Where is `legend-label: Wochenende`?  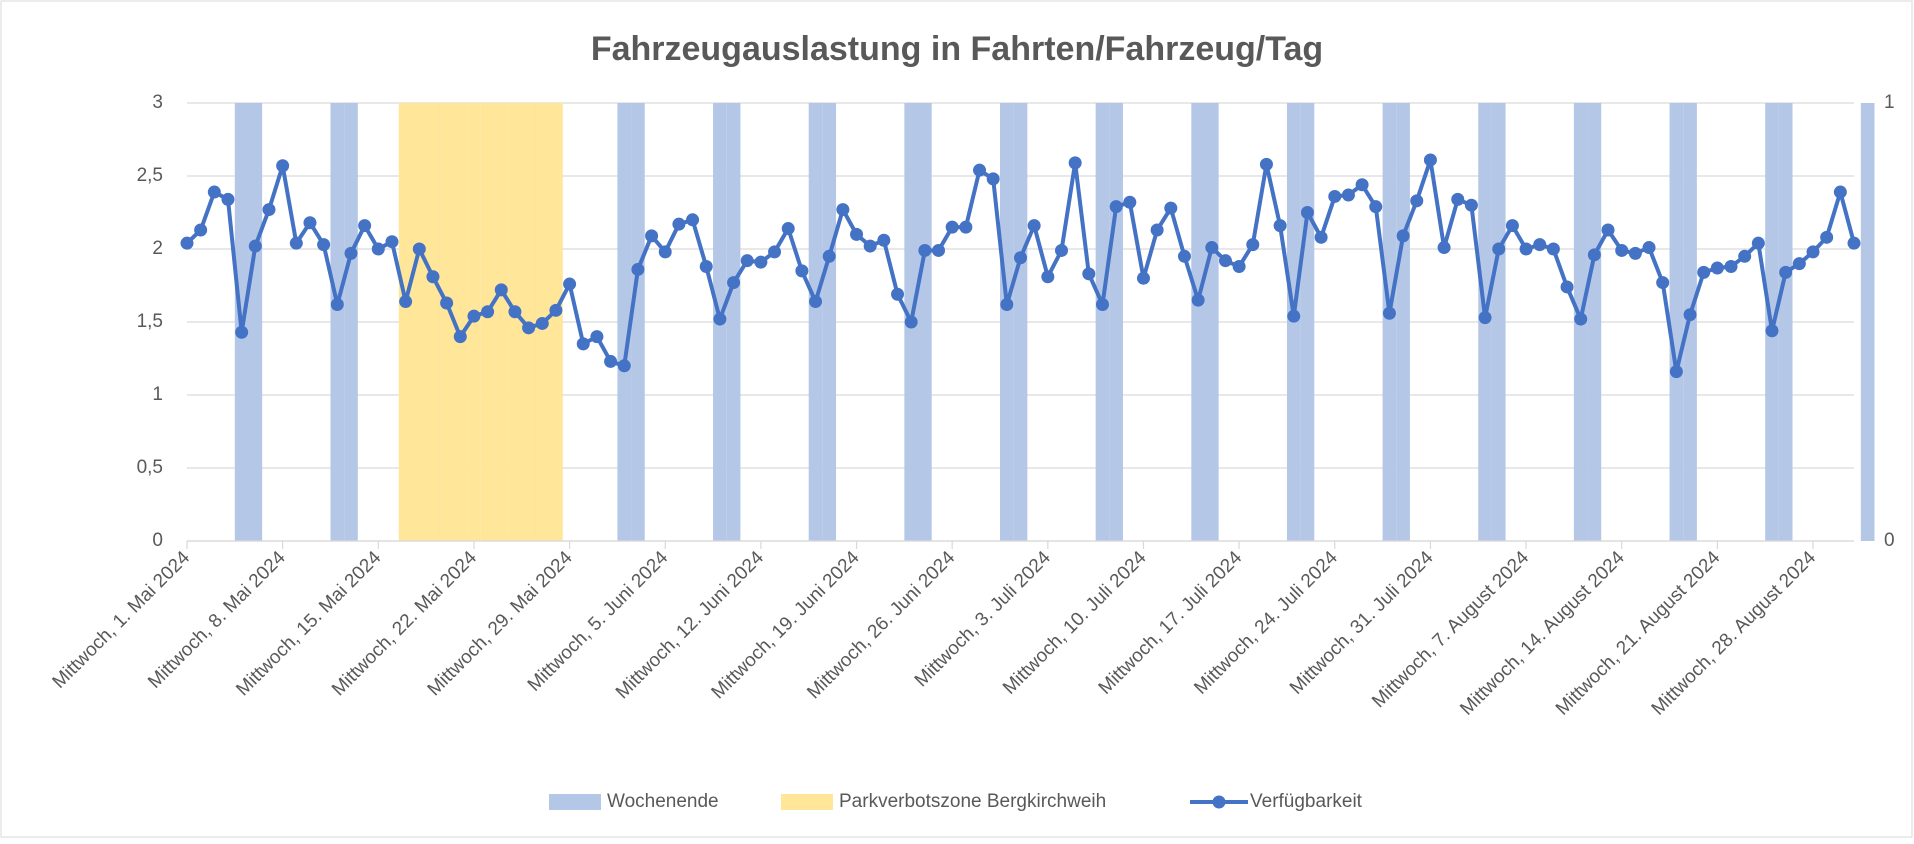
legend-label: Wochenende is located at coordinates (663, 801).